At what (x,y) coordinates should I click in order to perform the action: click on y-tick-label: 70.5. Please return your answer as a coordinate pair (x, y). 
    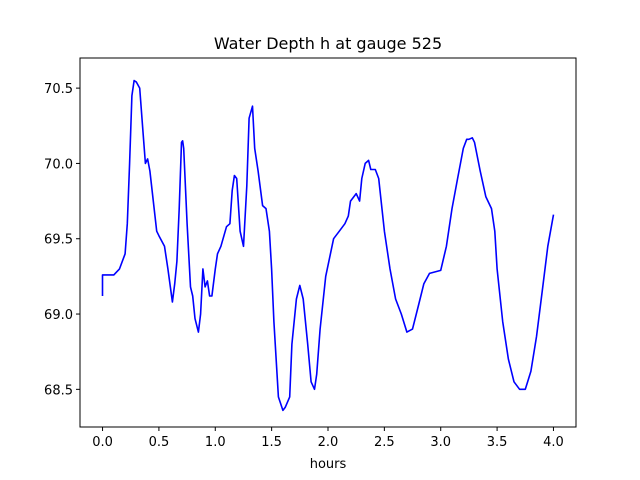
    Looking at the image, I should click on (58, 89).